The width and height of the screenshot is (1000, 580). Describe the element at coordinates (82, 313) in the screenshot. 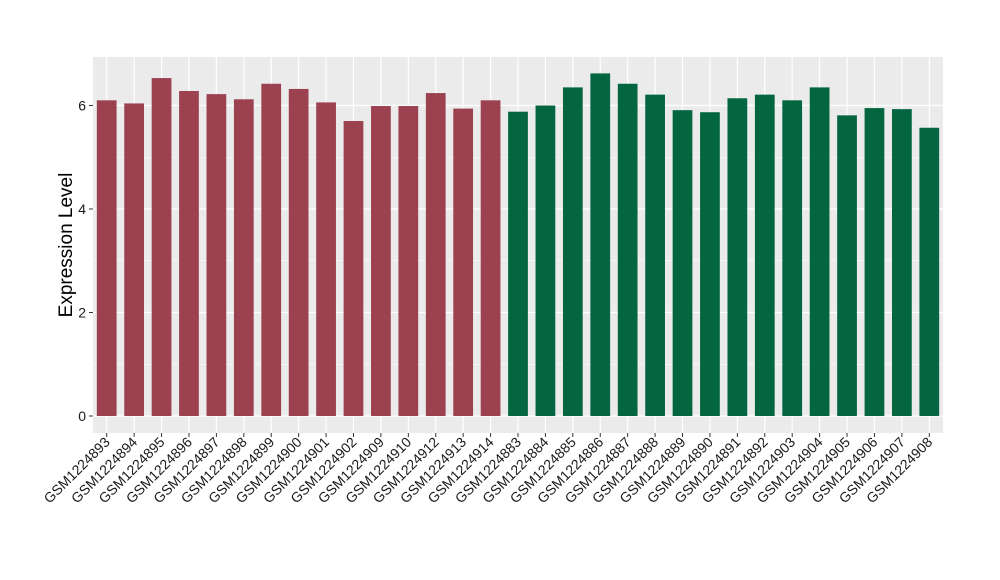

I see `y-tick-label: 2` at that location.